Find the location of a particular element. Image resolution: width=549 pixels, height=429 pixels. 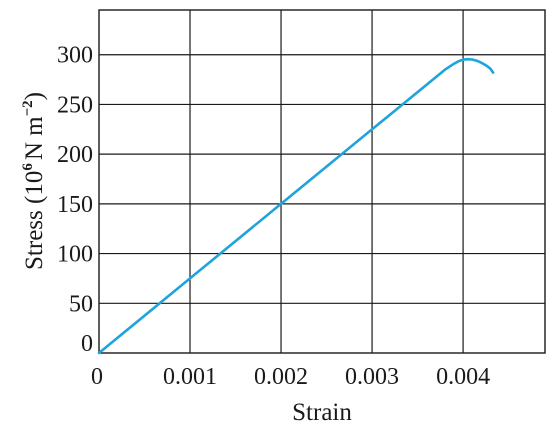

y-axis-label: Stress (106 N m−2) is located at coordinates (34, 181).